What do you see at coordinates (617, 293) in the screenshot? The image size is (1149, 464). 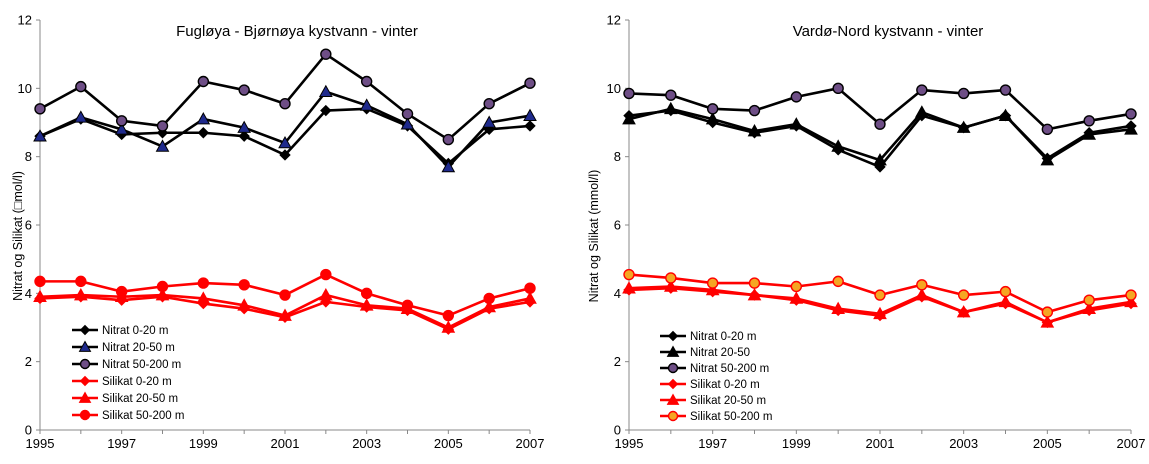 I see `y-tick-label: 4` at bounding box center [617, 293].